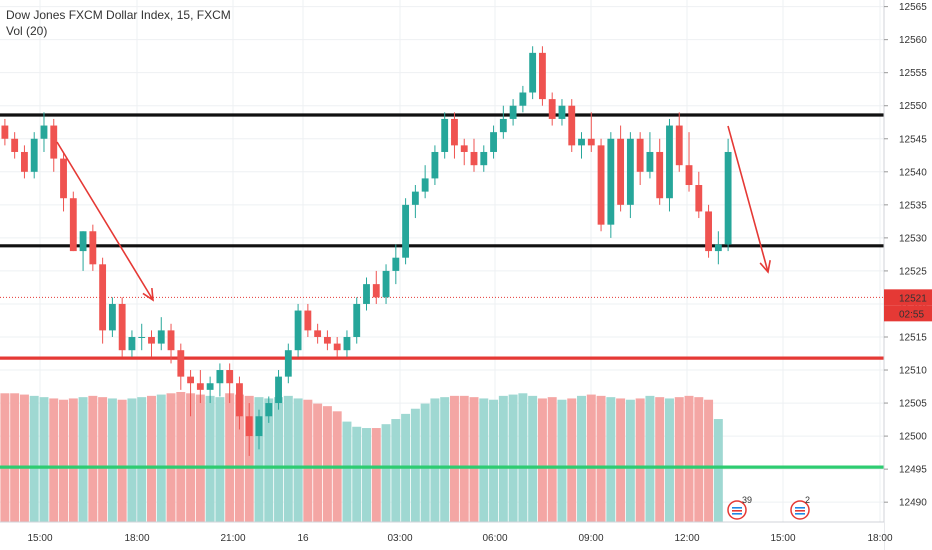  Describe the element at coordinates (590, 538) in the screenshot. I see `x-tick-label: 09:00` at that location.